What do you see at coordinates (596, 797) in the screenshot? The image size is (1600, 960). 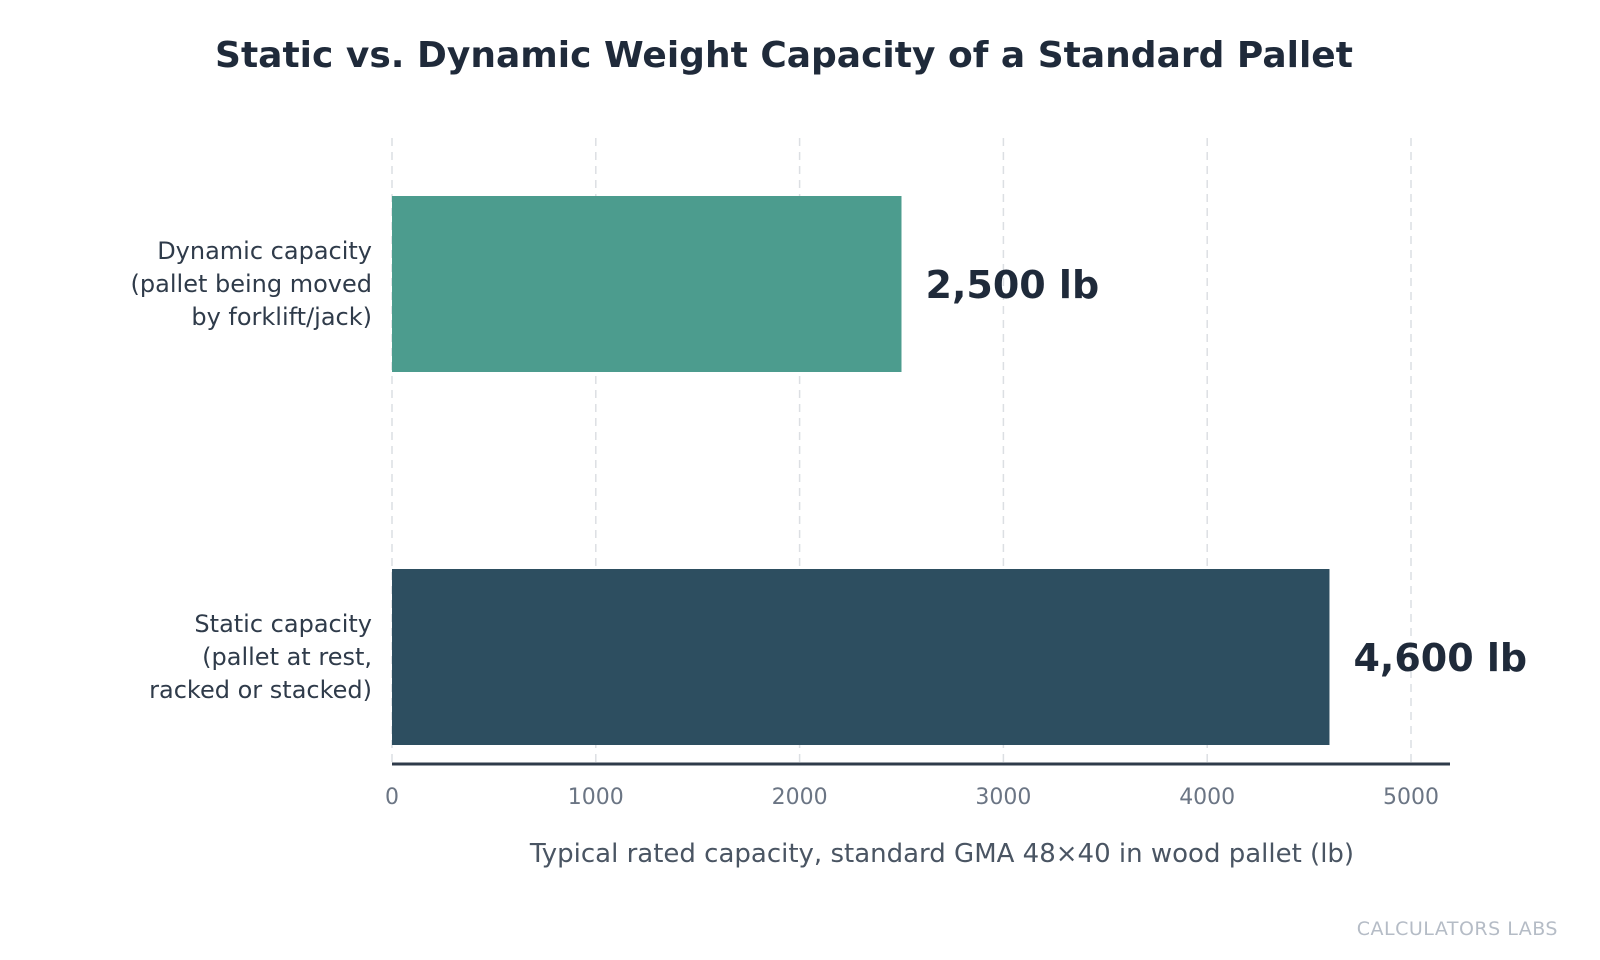 I see `x-tick-label: 1000` at bounding box center [596, 797].